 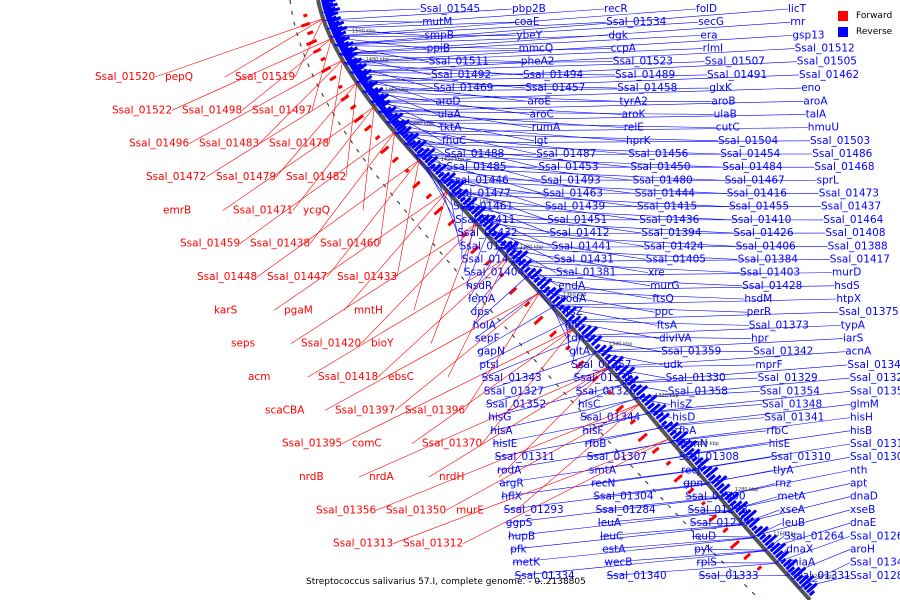 What do you see at coordinates (770, 273) in the screenshot?
I see `reverse-gene-label: Ssal_01403` at bounding box center [770, 273].